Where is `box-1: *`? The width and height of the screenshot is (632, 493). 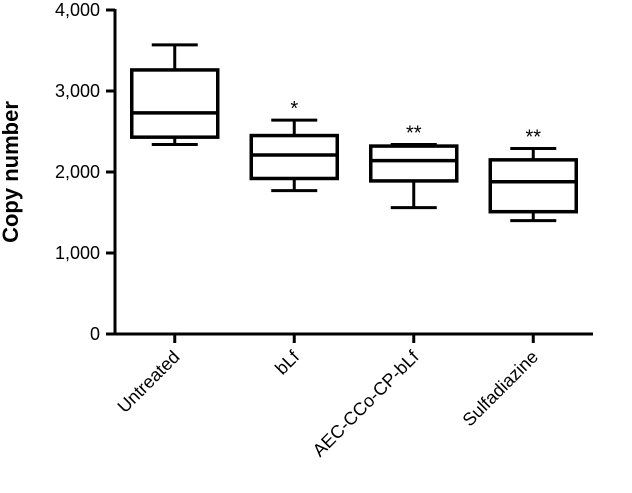 box-1: * is located at coordinates (294, 145).